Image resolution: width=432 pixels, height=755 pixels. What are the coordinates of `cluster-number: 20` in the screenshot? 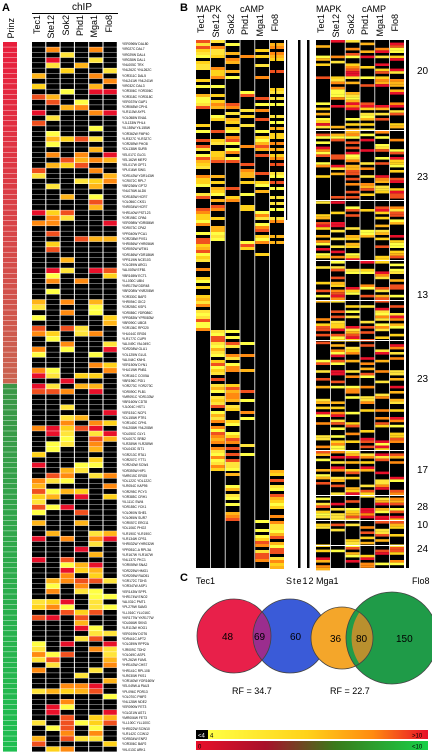 It's located at (423, 71).